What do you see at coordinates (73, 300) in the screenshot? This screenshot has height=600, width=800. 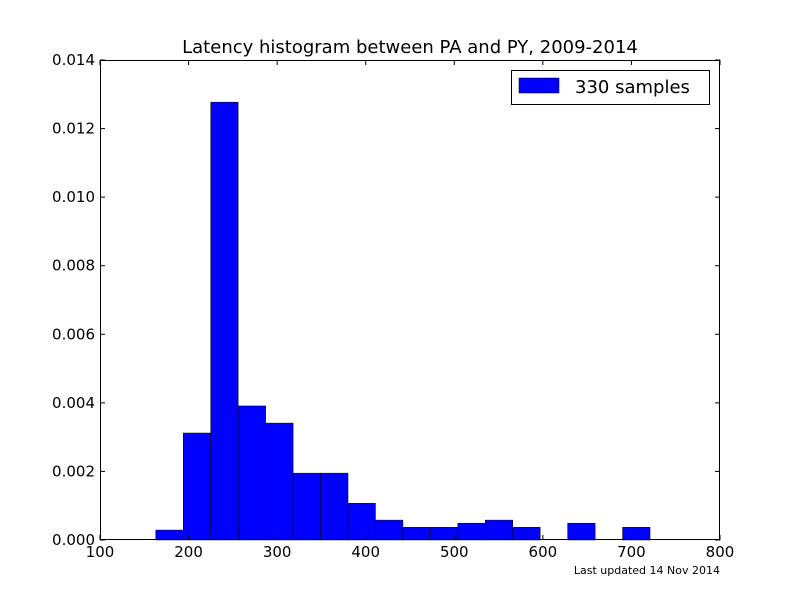 I see `y-axis-tick-labels: 0.000 0.002 0.004 0.006 0.008 0.010 0.012 0.014` at bounding box center [73, 300].